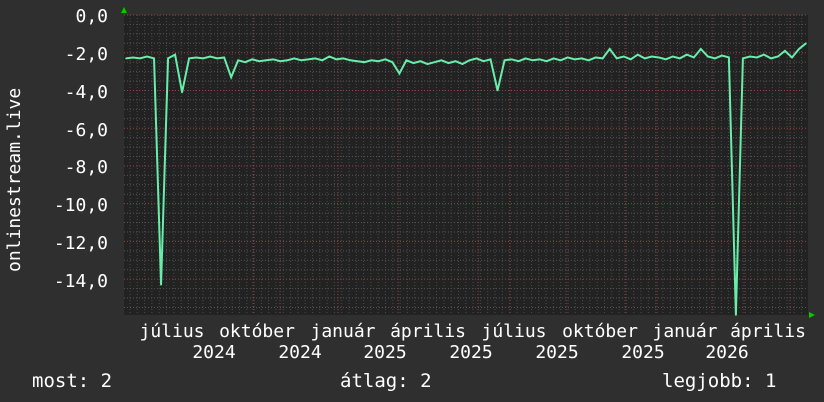 The width and height of the screenshot is (824, 402). Describe the element at coordinates (719, 381) in the screenshot. I see `legend-best: legjobb: 1` at that location.